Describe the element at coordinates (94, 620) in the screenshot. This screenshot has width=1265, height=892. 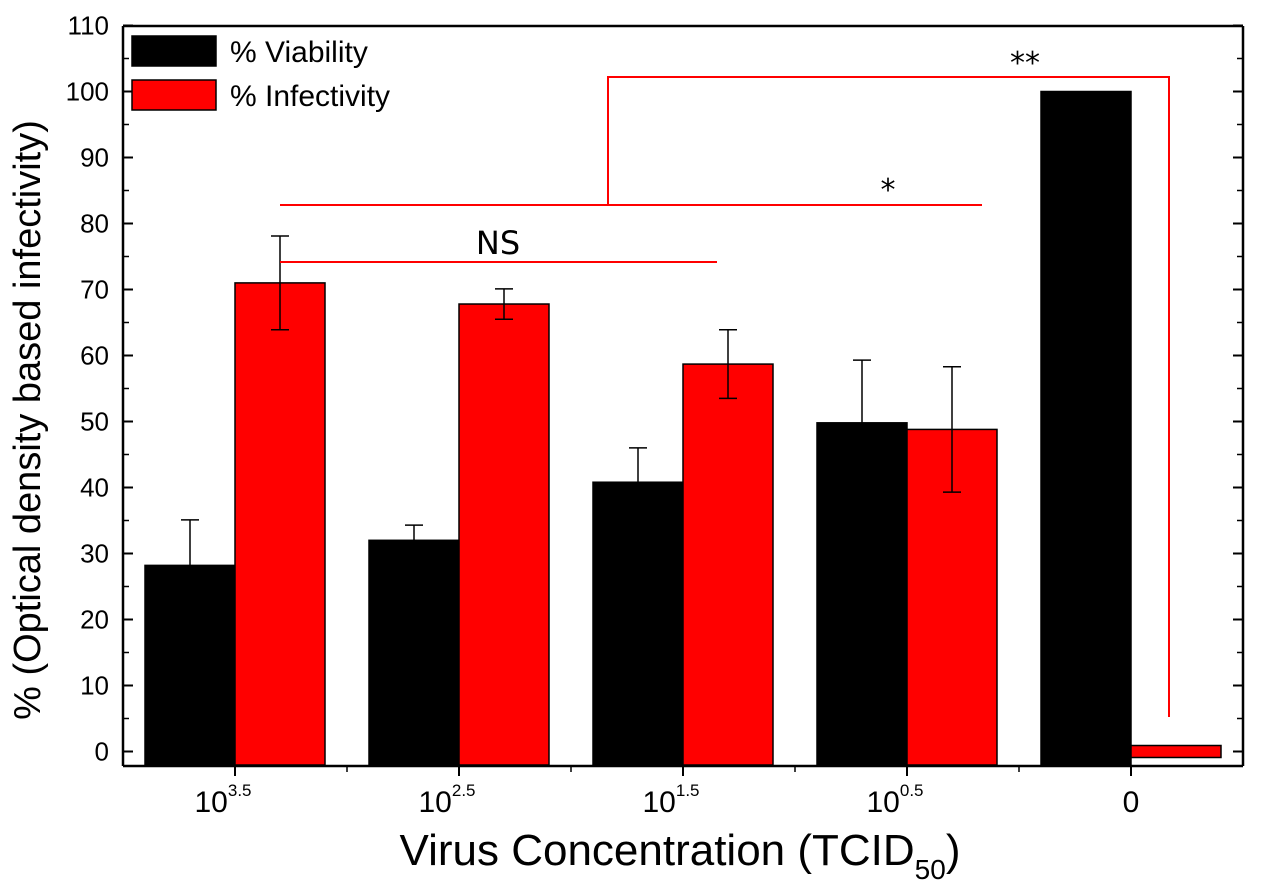
I see `y-tick-label: 20` at that location.